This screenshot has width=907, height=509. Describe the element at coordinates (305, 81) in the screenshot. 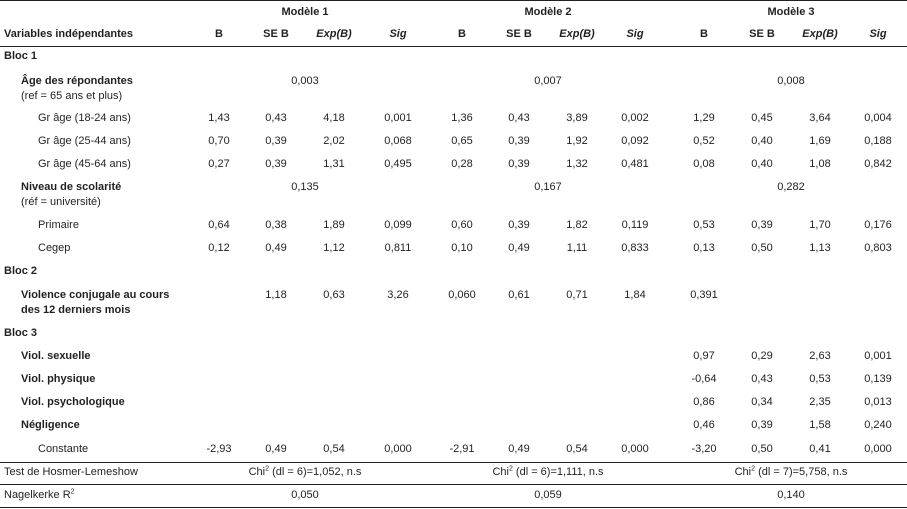

I see `model-value: 0,003` at that location.